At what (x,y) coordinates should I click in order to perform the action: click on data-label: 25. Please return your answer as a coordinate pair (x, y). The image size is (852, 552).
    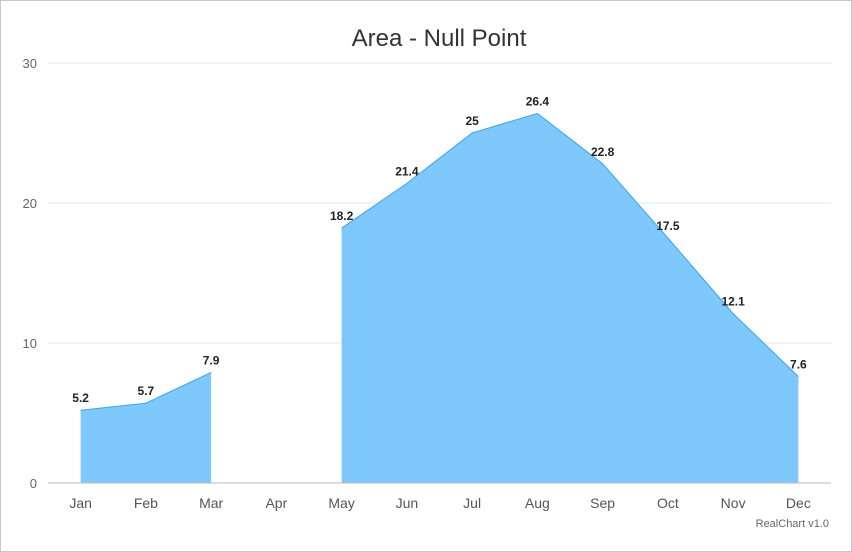
    Looking at the image, I should click on (472, 121).